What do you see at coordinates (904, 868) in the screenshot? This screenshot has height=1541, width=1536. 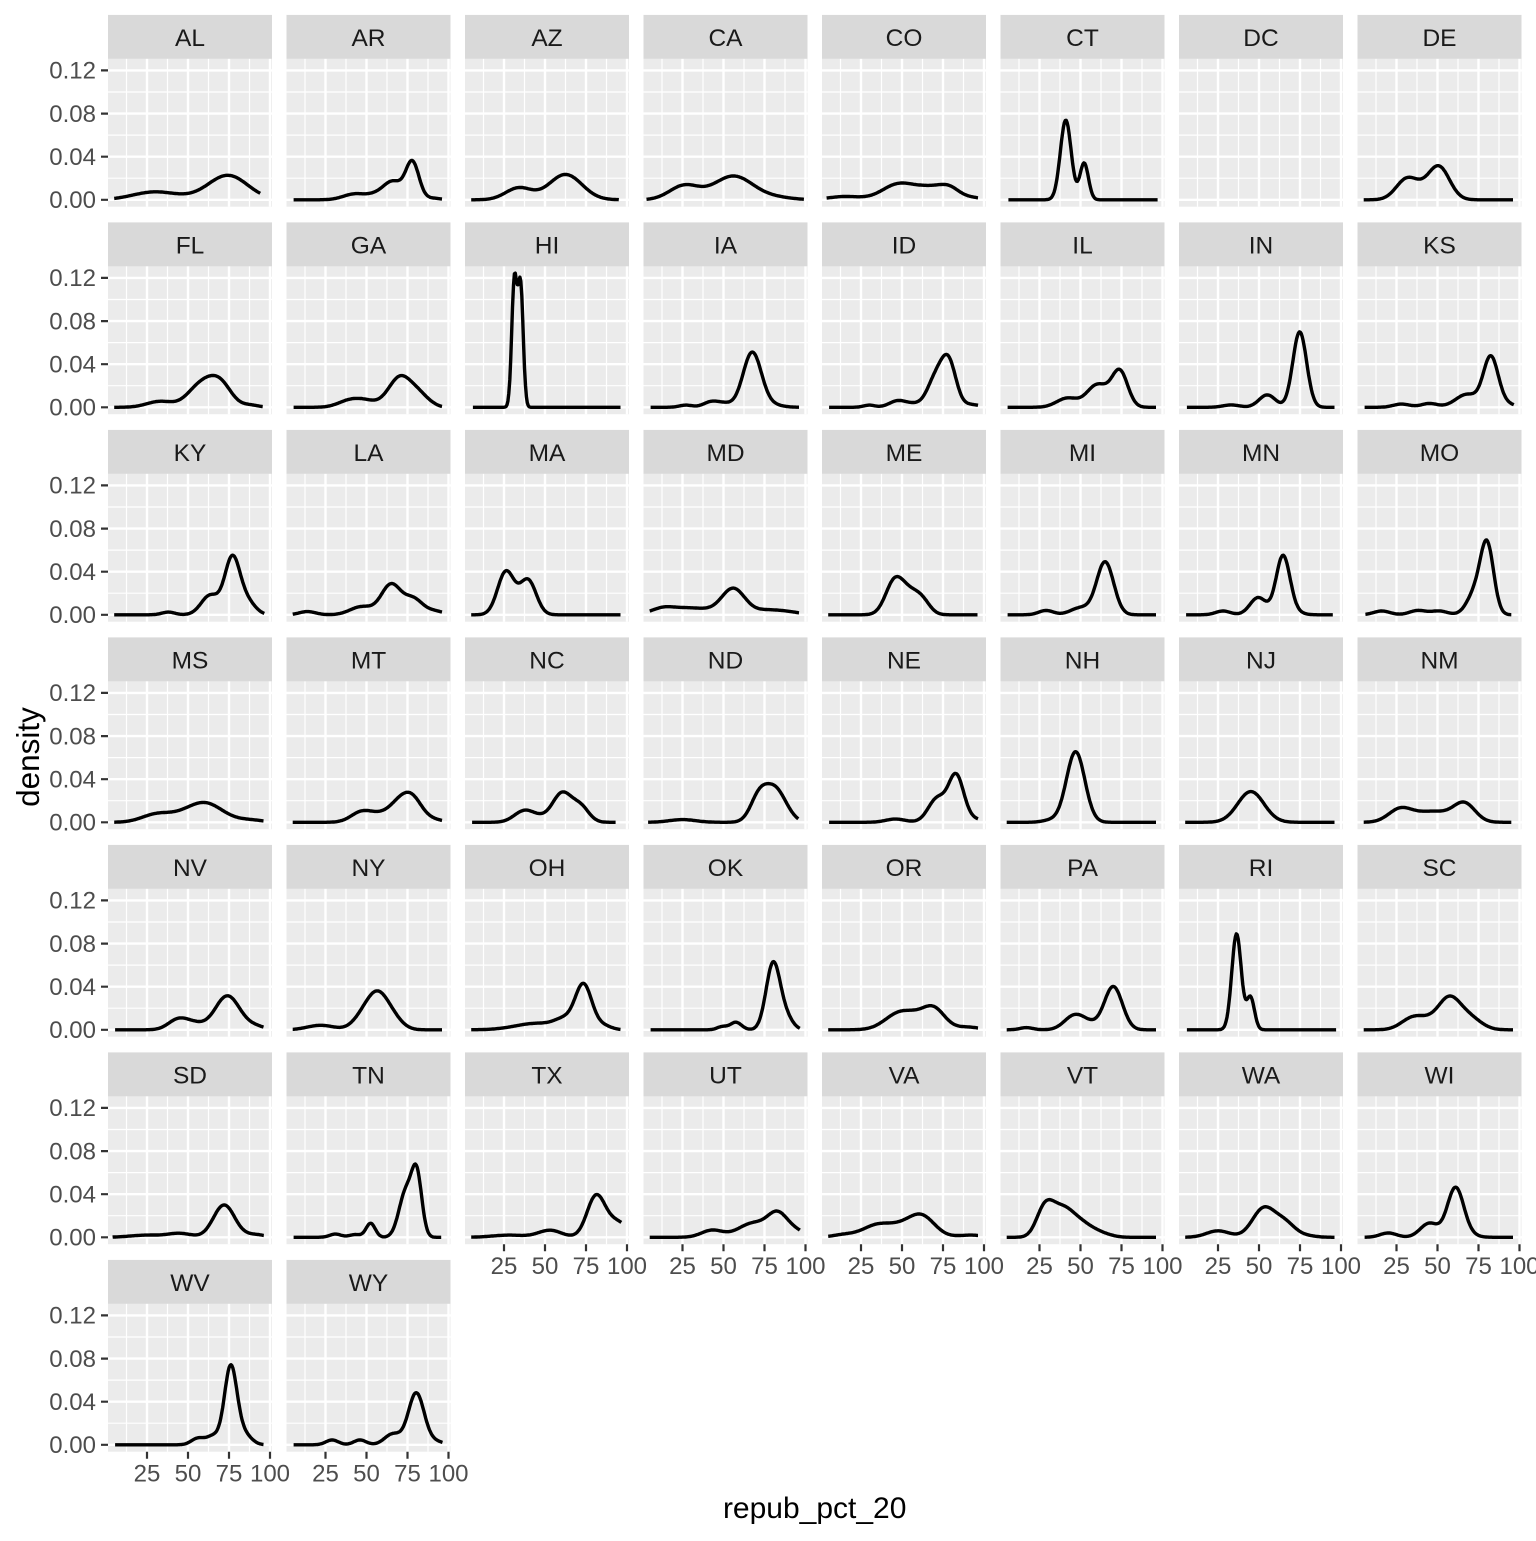 I see `svg-text: OR` at bounding box center [904, 868].